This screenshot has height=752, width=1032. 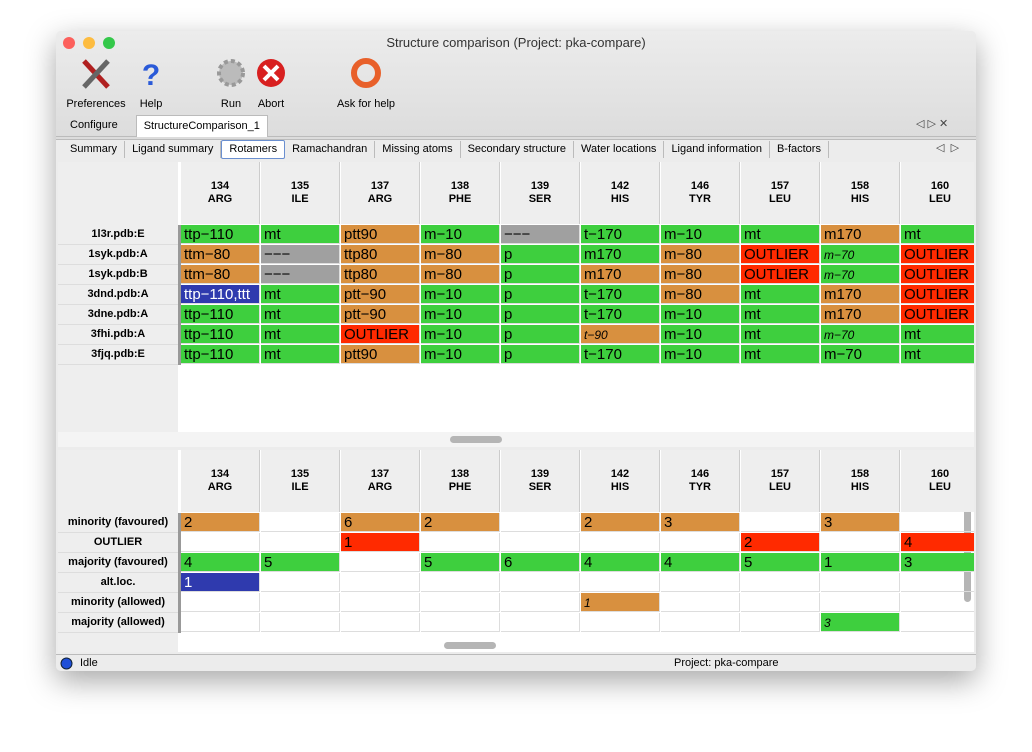 I want to click on row-label: 3dne.pdb:A, so click(x=118, y=315).